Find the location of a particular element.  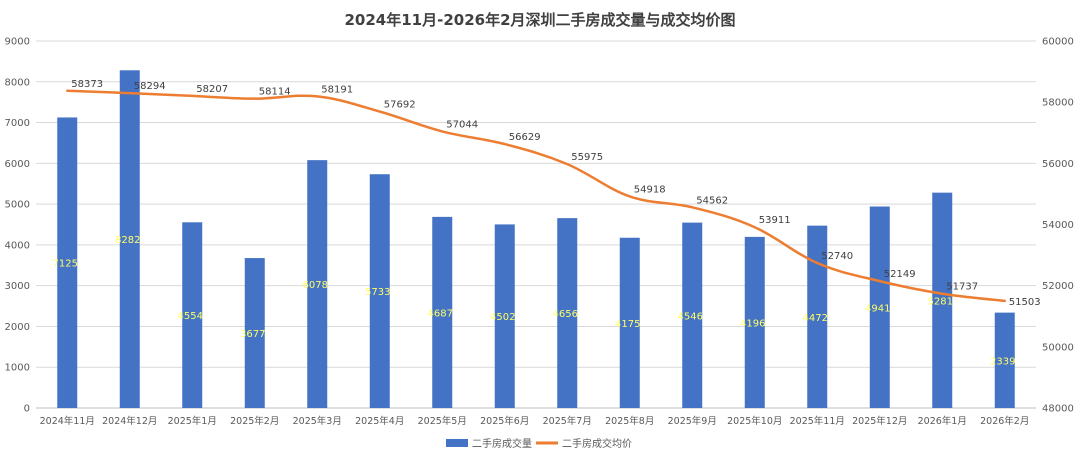

right-y-axis: 48000 50000 52000 54000 56000 58000 60000 is located at coordinates (1058, 226).